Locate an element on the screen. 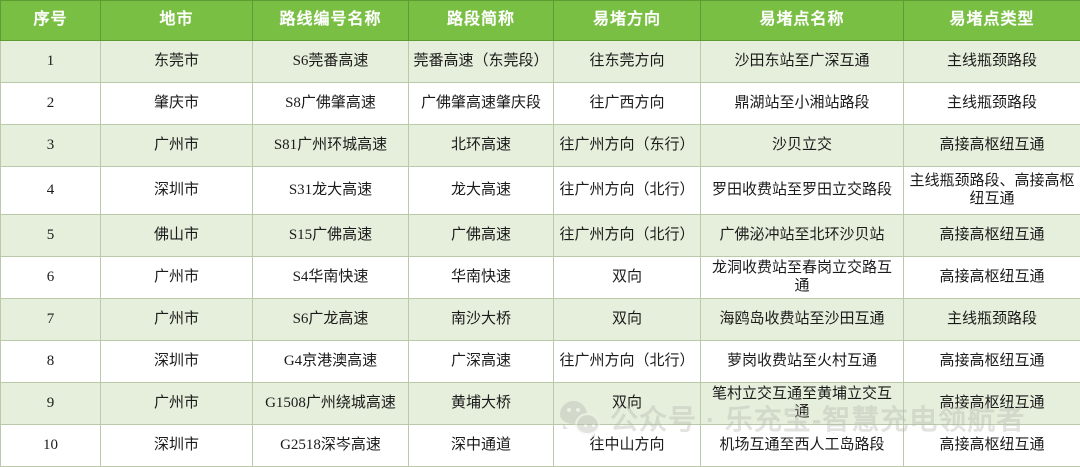 Image resolution: width=1080 pixels, height=467 pixels. cell-no: 1 is located at coordinates (51, 62).